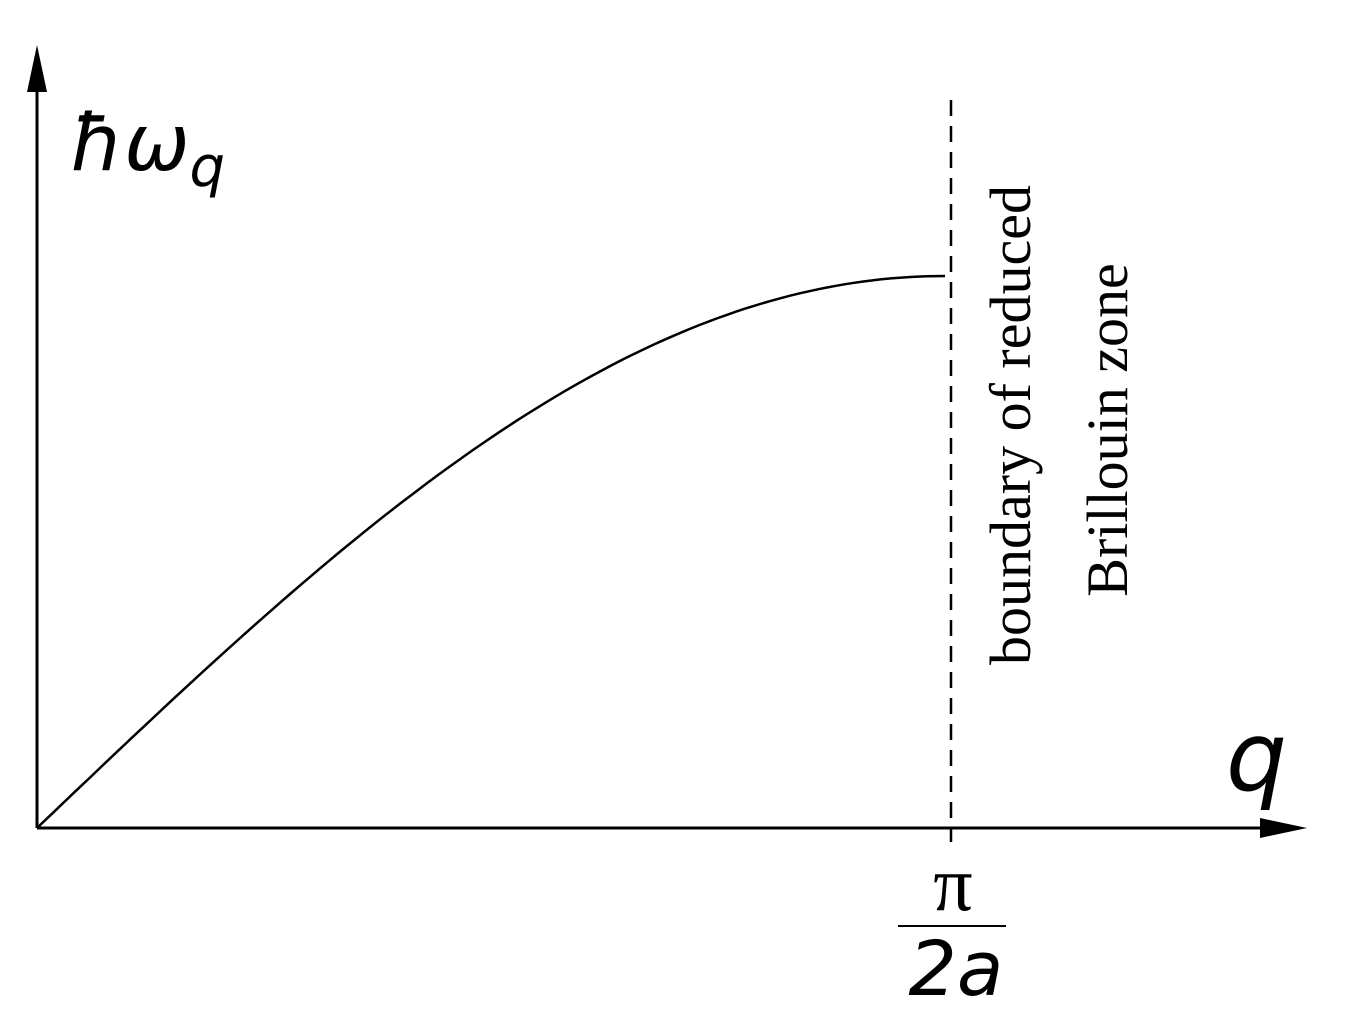  What do you see at coordinates (952, 883) in the screenshot?
I see `tick-numerator: π` at bounding box center [952, 883].